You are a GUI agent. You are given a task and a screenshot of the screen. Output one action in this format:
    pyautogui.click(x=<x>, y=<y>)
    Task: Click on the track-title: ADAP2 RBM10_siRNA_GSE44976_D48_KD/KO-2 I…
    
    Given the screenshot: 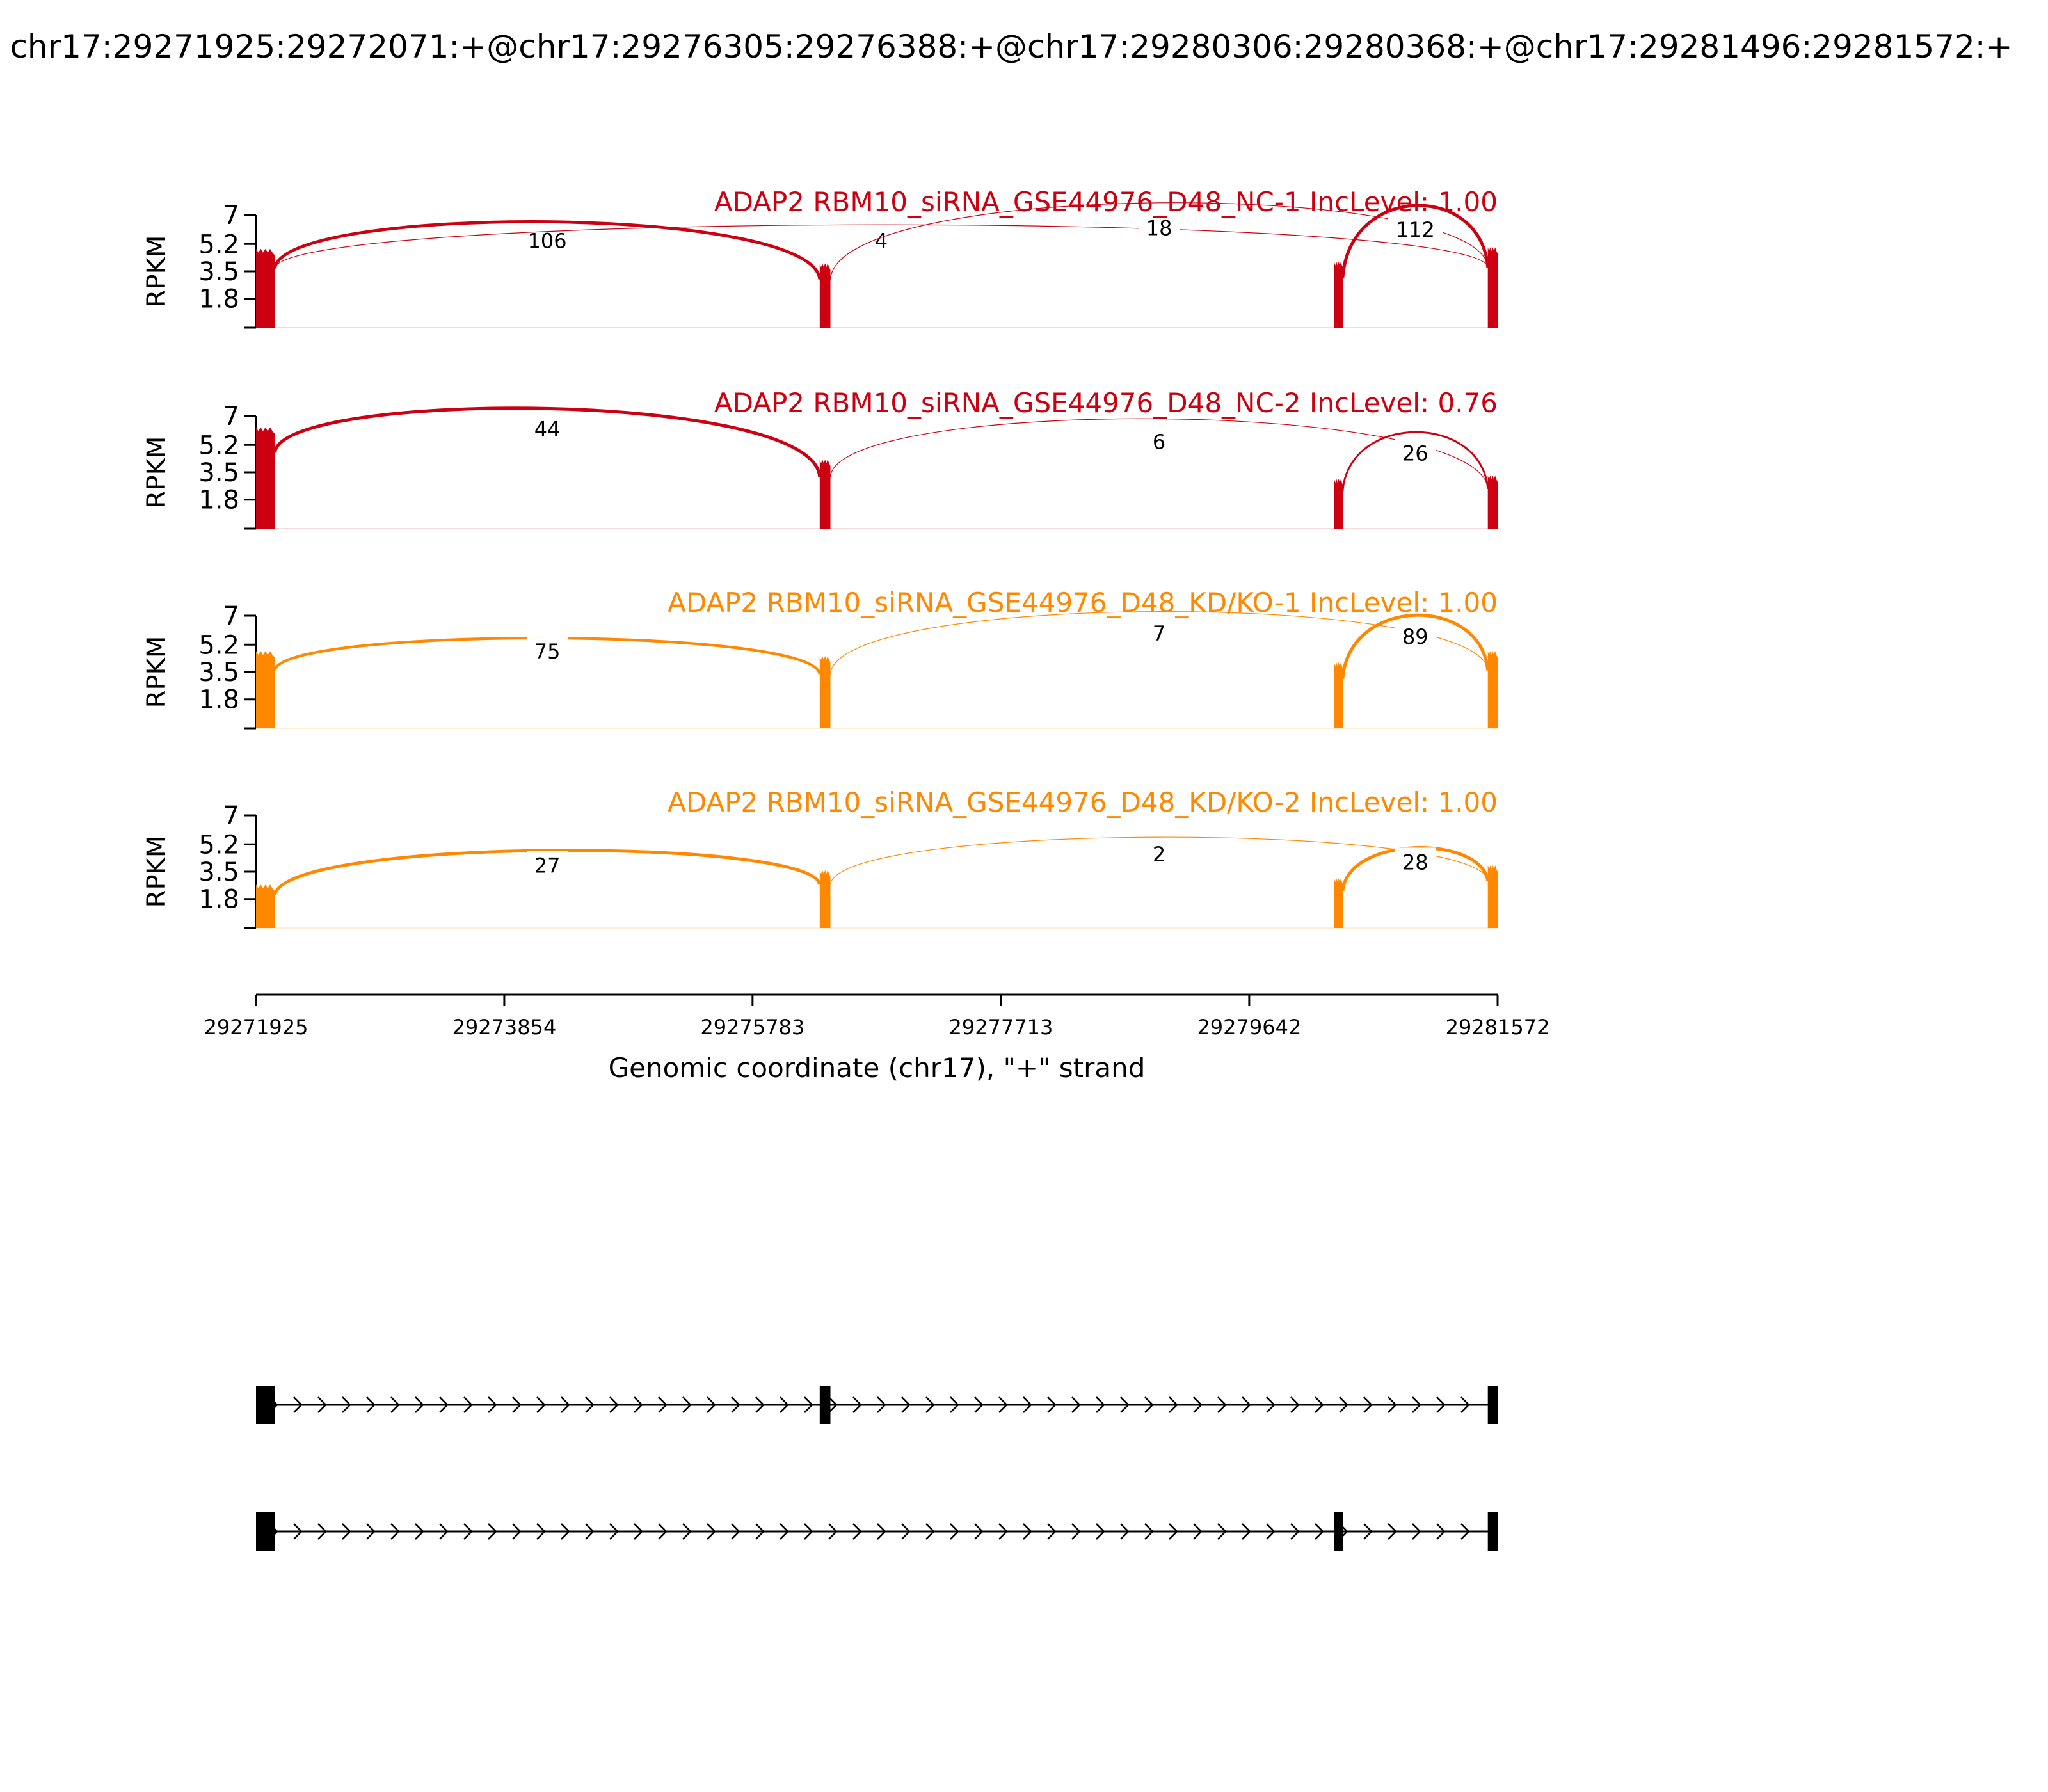 What is the action you would take?
    pyautogui.click(x=1083, y=802)
    